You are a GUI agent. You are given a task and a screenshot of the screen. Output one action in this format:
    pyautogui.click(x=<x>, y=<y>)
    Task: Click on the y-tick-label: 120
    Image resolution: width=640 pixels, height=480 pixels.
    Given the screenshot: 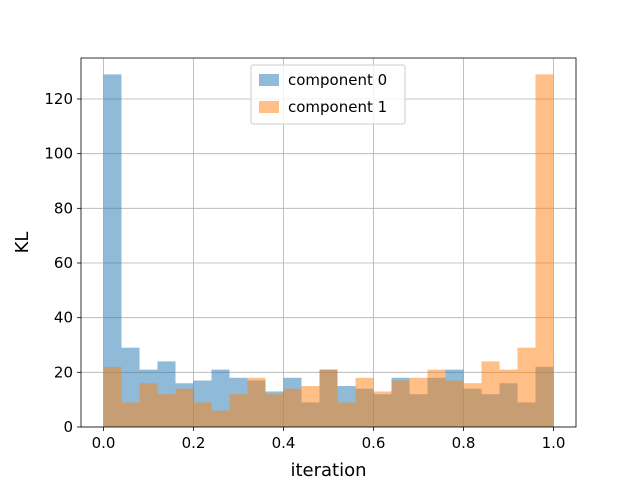 What is the action you would take?
    pyautogui.click(x=58, y=99)
    